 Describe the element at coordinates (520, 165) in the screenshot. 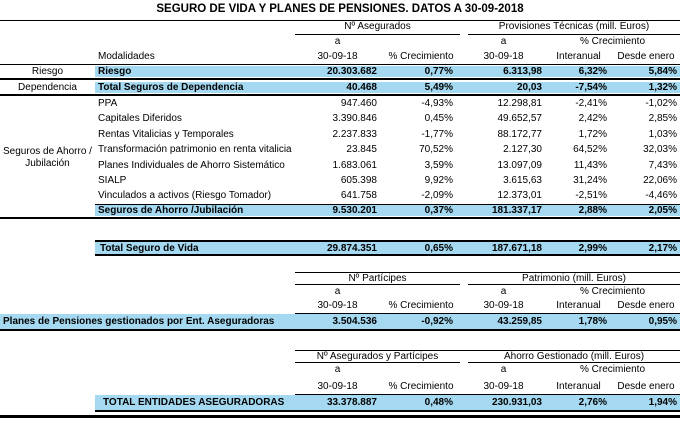

I see `cell-value: 13.097,09` at that location.